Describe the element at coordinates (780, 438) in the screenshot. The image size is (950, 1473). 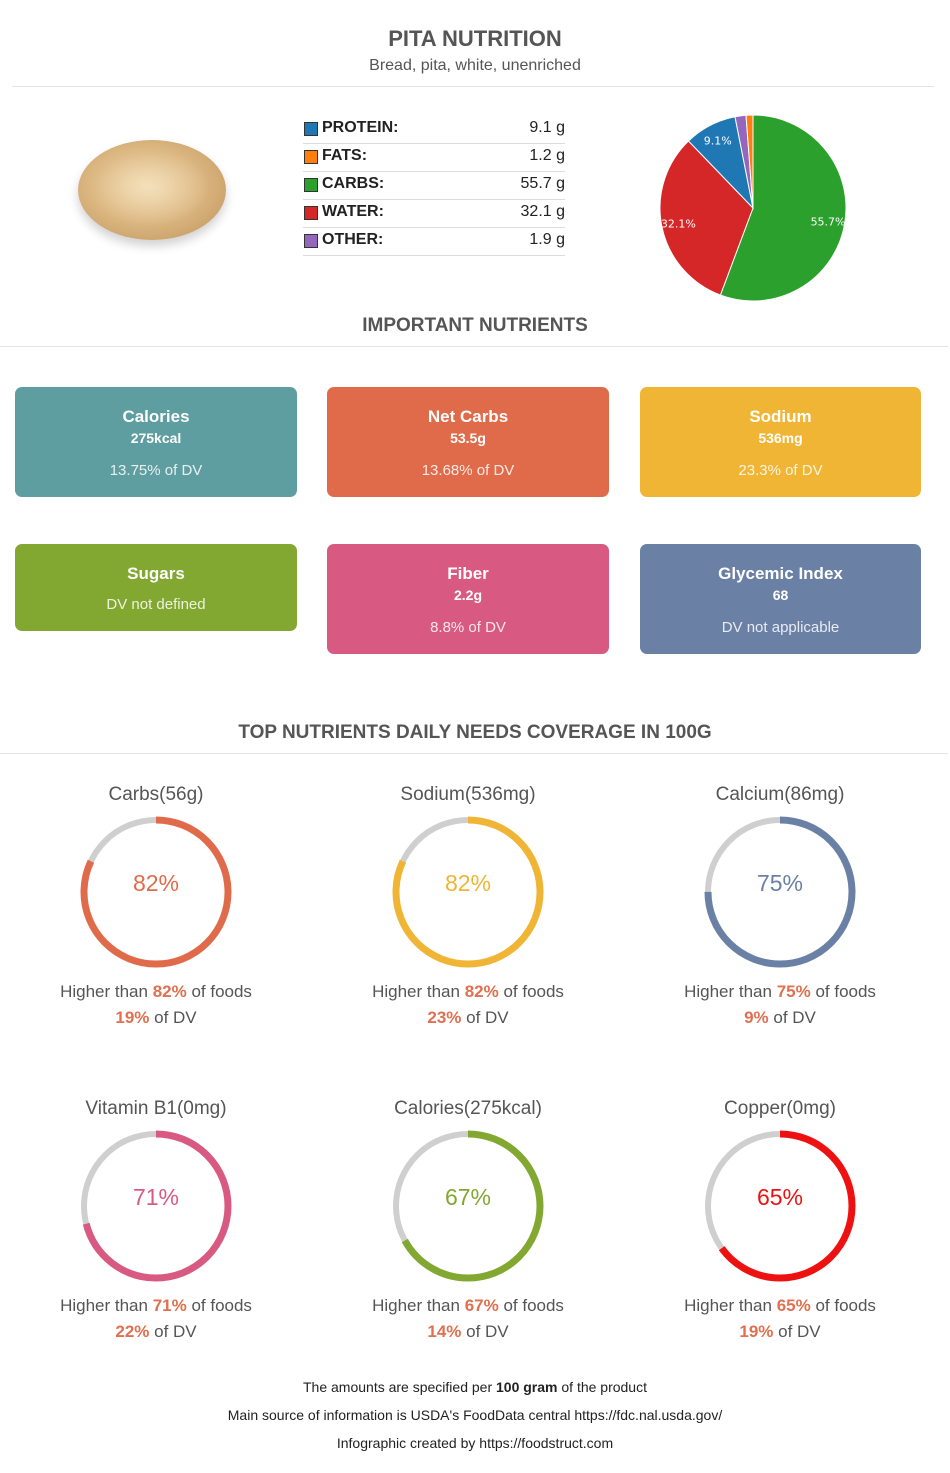
I see `card-value: 536mg` at that location.